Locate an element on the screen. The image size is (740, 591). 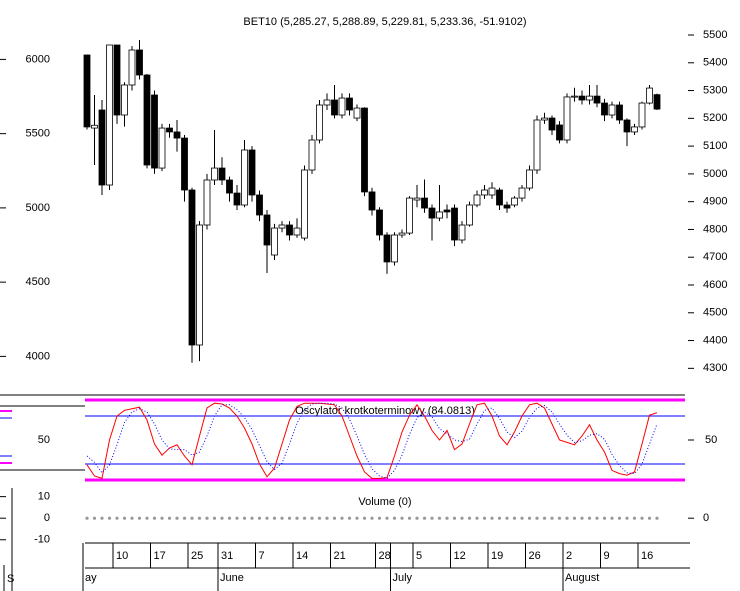
x-tick-label: 12 is located at coordinates (460, 556).